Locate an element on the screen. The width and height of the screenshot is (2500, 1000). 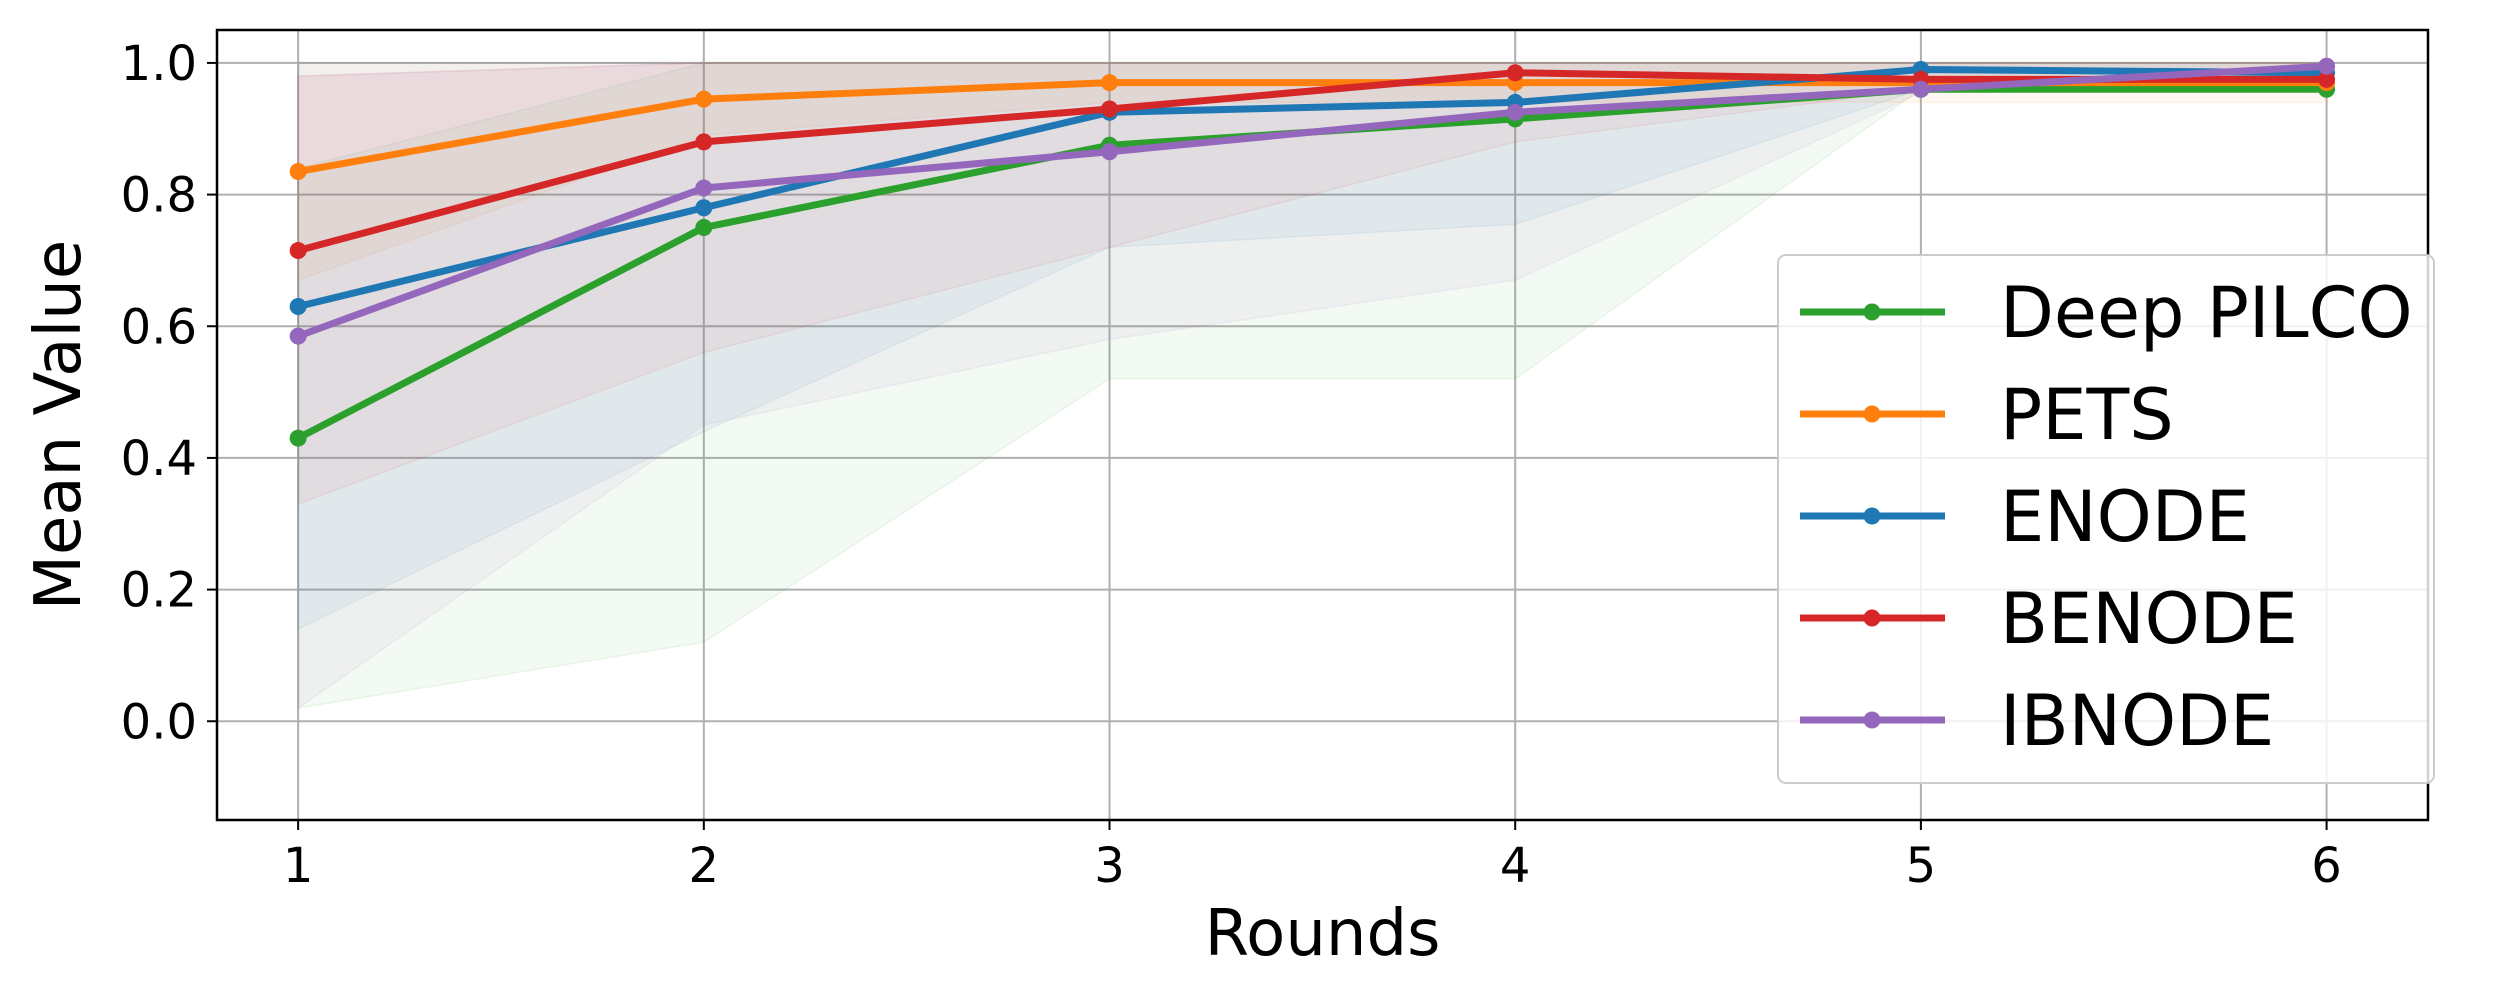
y-axis-title: Mean Value is located at coordinates (59, 425).